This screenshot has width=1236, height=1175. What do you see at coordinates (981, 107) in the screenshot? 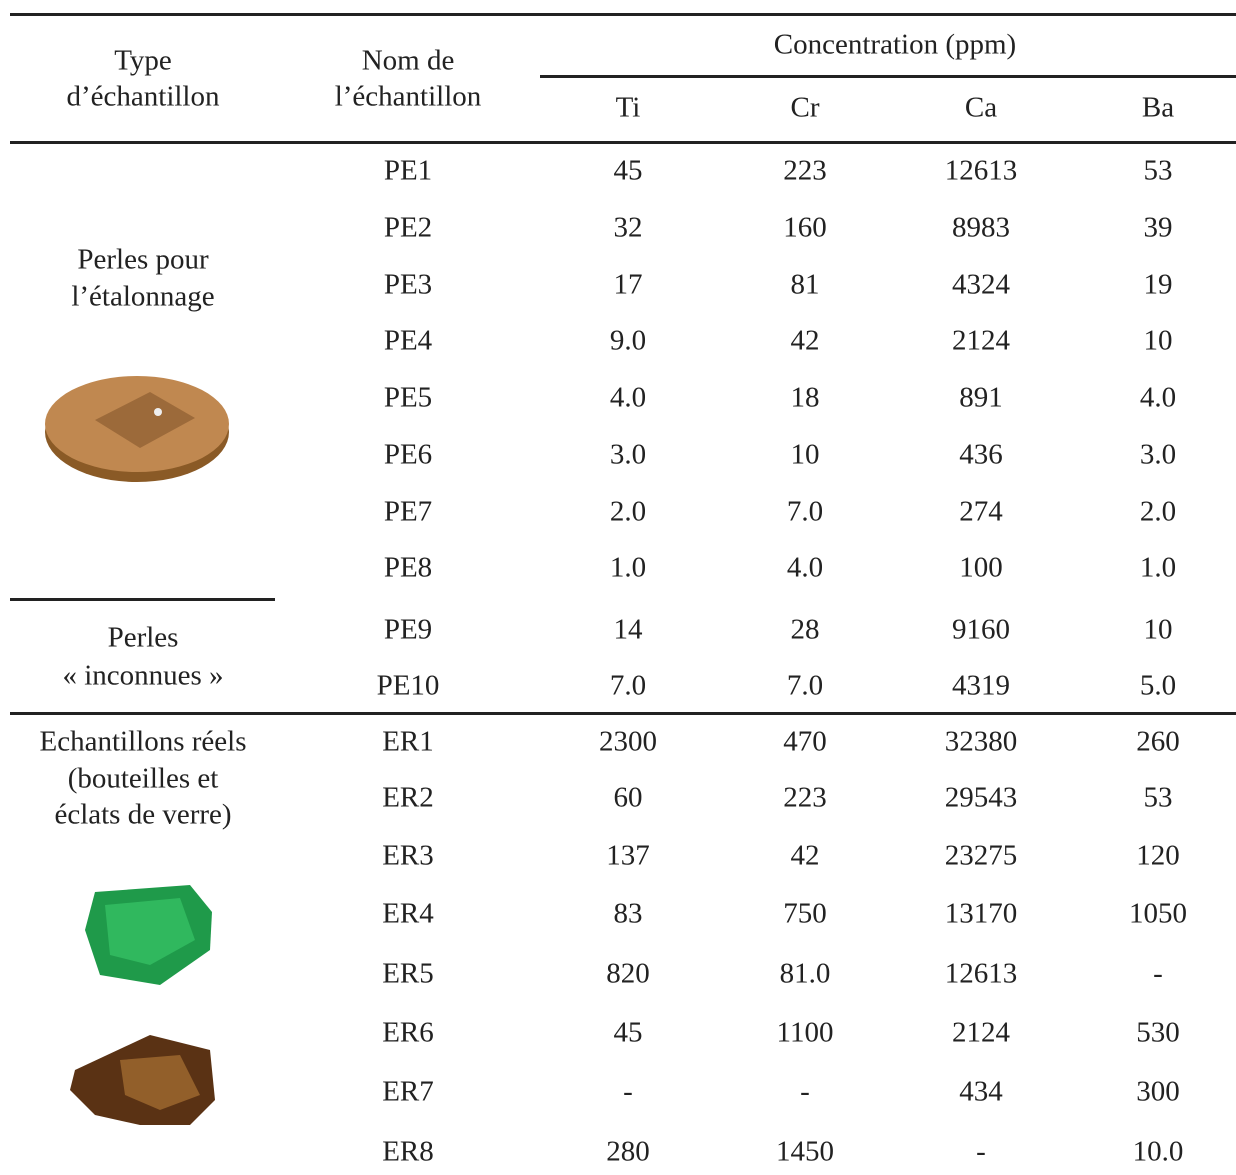
I see `header-element: Ca` at bounding box center [981, 107].